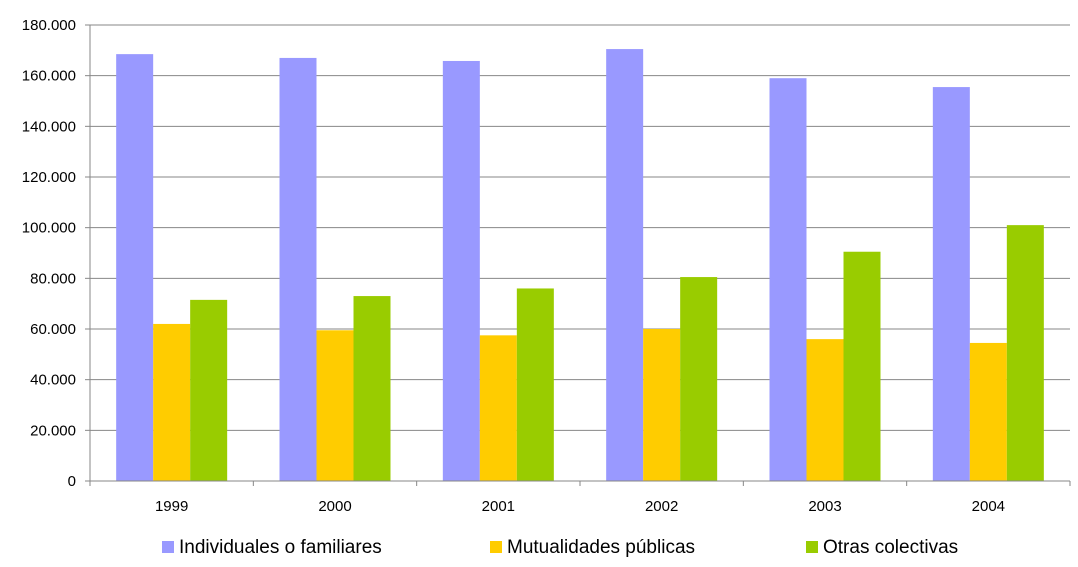 The height and width of the screenshot is (567, 1078). What do you see at coordinates (53, 329) in the screenshot?
I see `y-tick-label: 60.000` at bounding box center [53, 329].